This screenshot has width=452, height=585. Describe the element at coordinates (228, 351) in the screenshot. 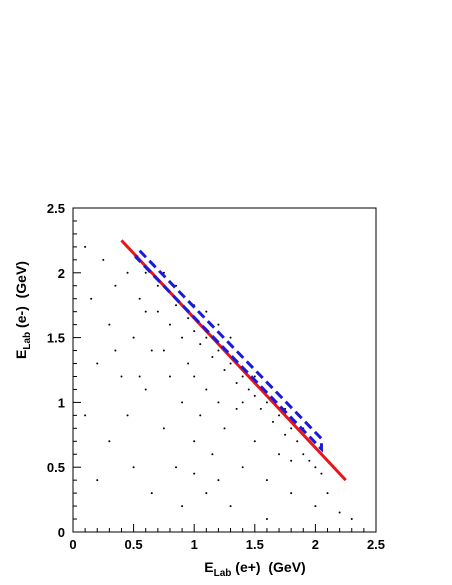

I see `dashed-contour` at that location.